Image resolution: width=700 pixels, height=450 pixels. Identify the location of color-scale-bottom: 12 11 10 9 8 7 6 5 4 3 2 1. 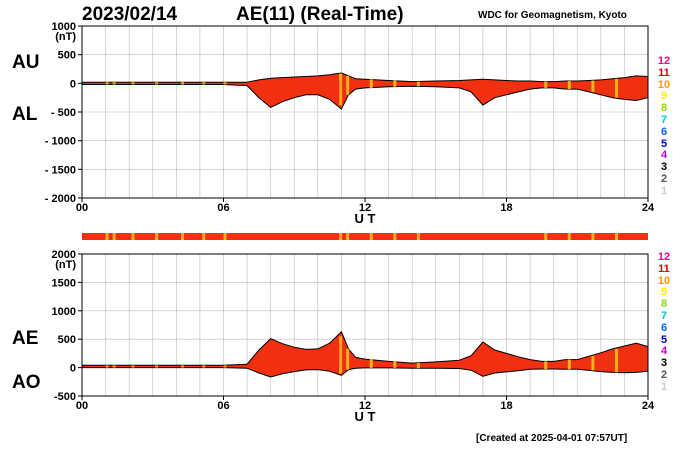
(664, 322).